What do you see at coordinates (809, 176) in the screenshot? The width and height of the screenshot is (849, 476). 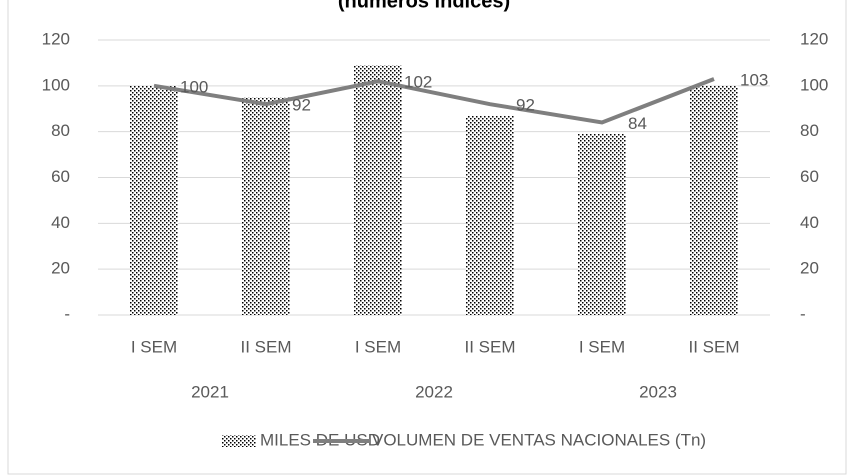 I see `y2-tick-label: 60` at bounding box center [809, 176].